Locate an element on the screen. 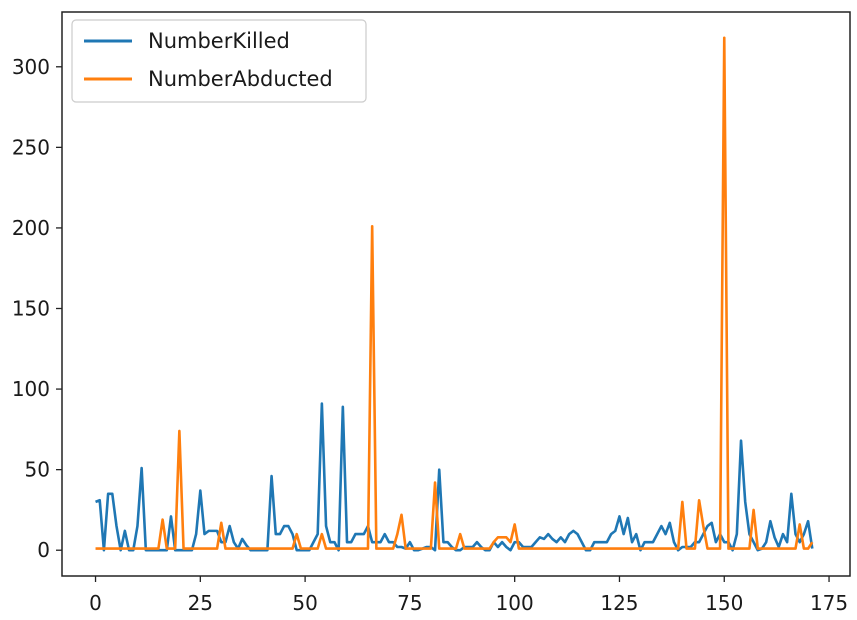 The image size is (857, 620). y-tick-label: 150 is located at coordinates (31, 309).